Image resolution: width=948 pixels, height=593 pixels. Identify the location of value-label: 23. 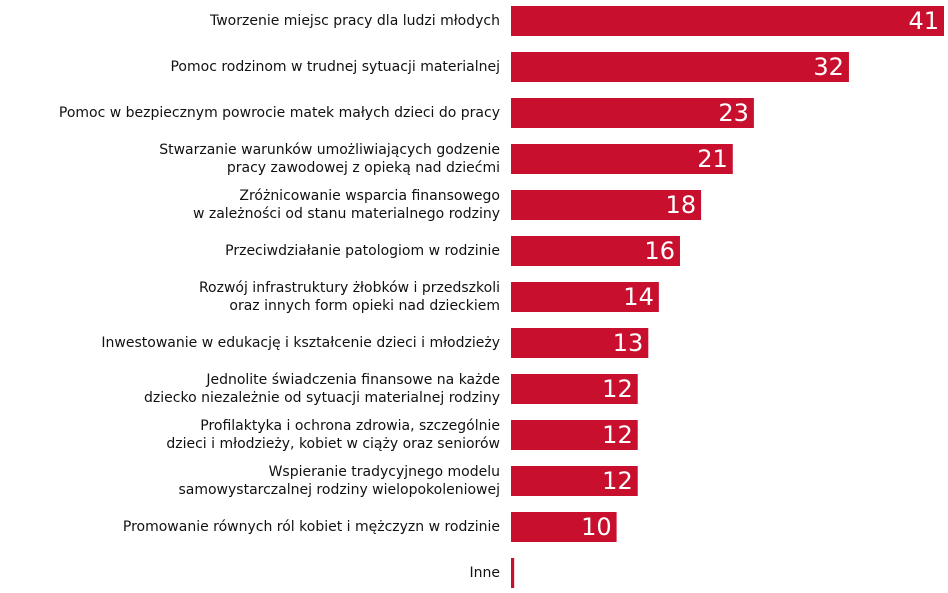
(733, 113).